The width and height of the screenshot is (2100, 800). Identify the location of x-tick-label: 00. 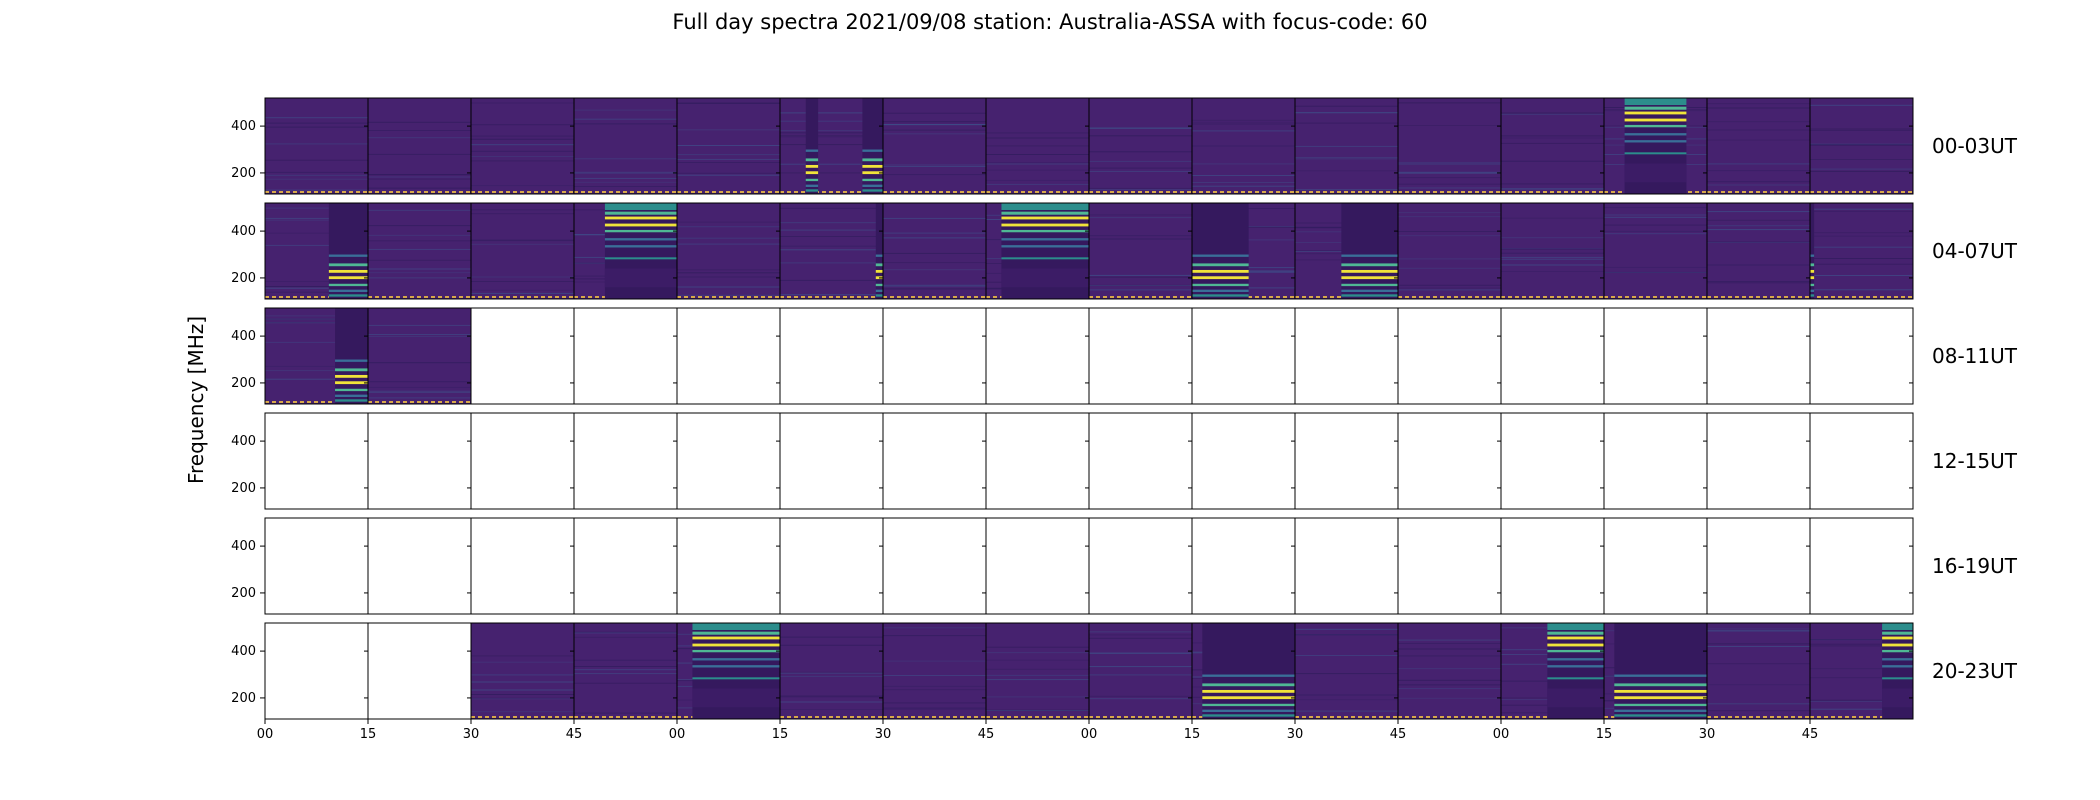
(677, 734).